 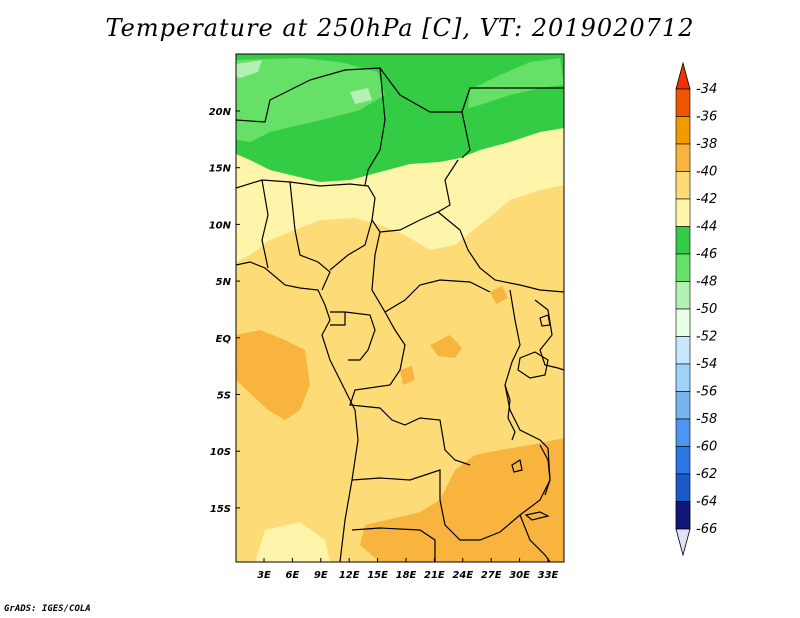 What do you see at coordinates (706, 529) in the screenshot?
I see `colorbar-label: -66` at bounding box center [706, 529].